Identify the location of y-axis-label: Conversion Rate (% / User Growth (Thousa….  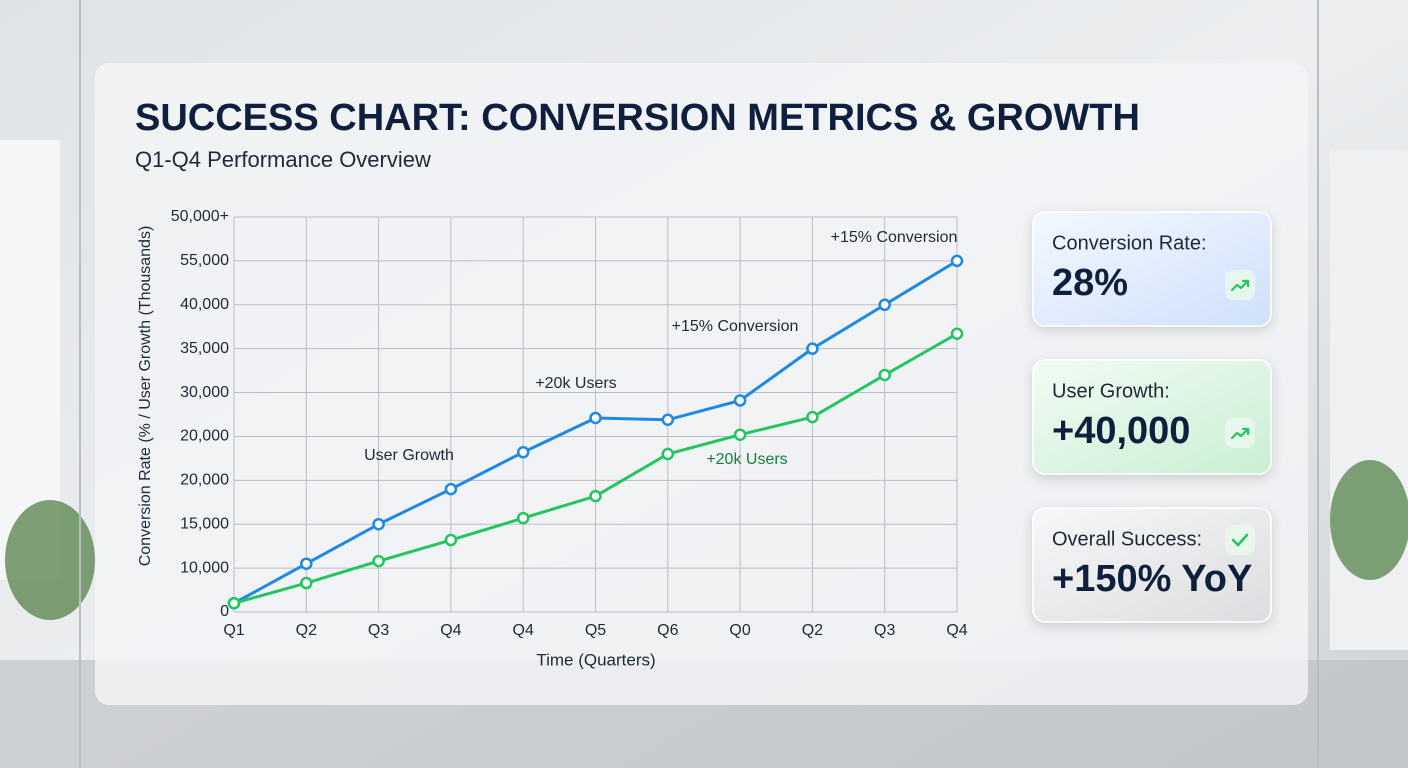
(145, 396).